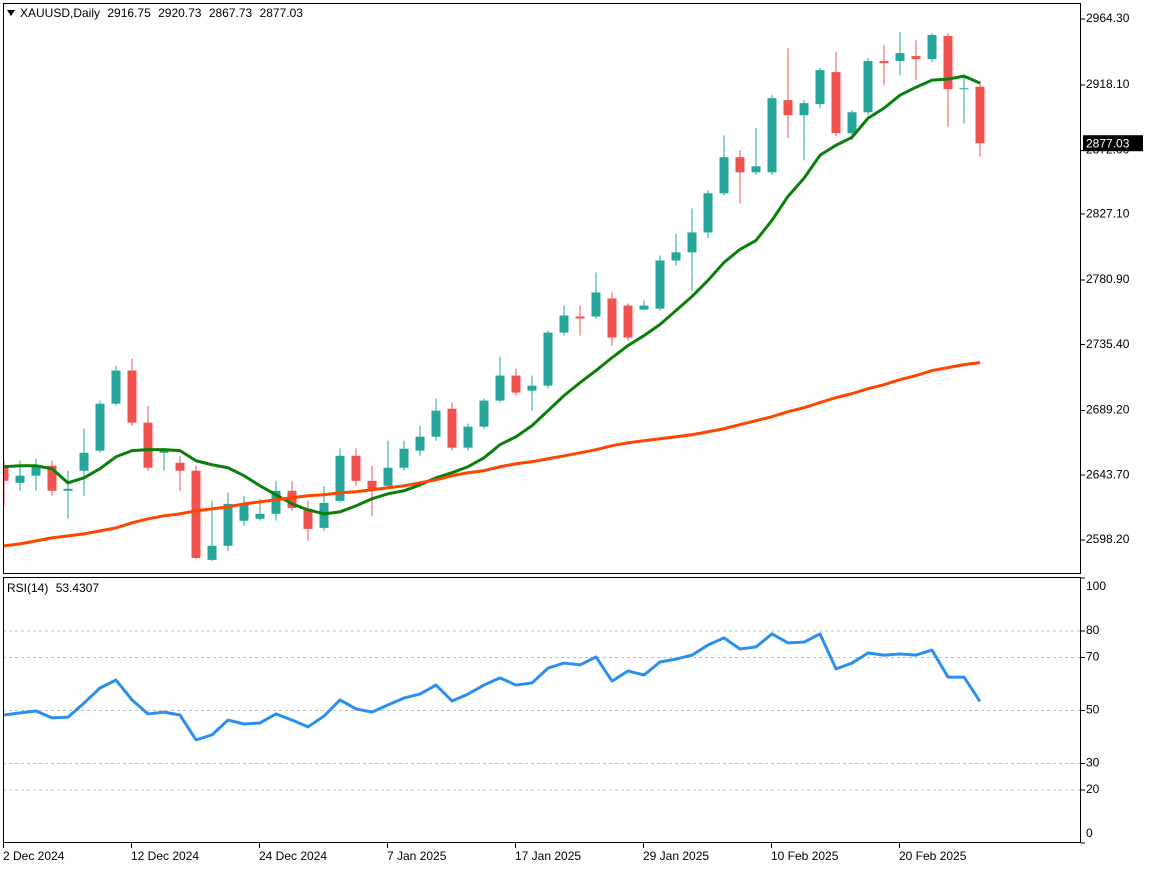 The height and width of the screenshot is (870, 1152). What do you see at coordinates (165, 856) in the screenshot?
I see `x-tick-label: 12 Dec 2024` at bounding box center [165, 856].